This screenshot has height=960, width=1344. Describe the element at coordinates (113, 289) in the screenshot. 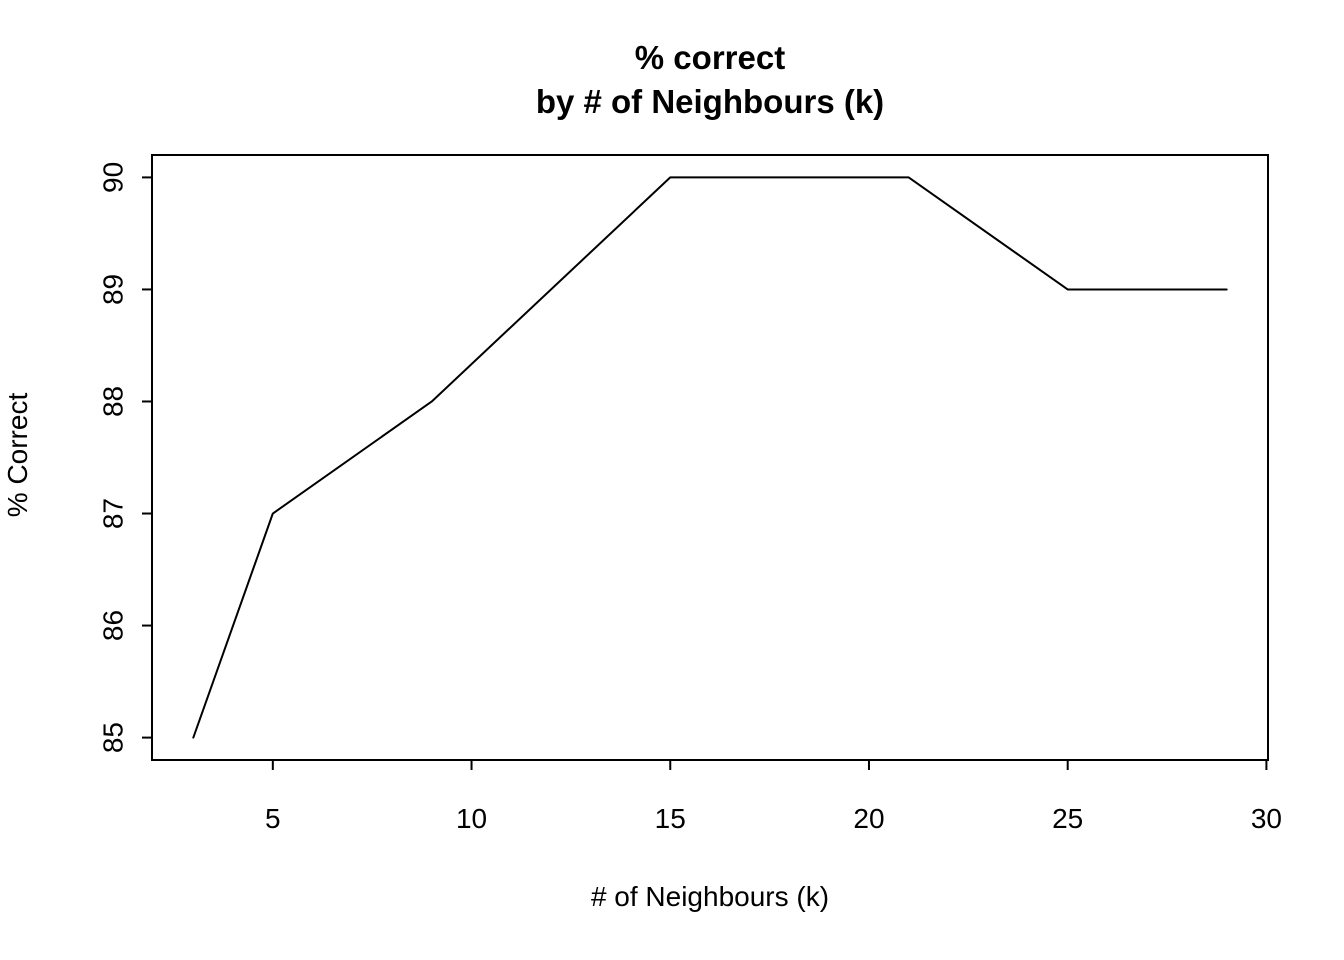

I see `y-tick-label: 89` at that location.